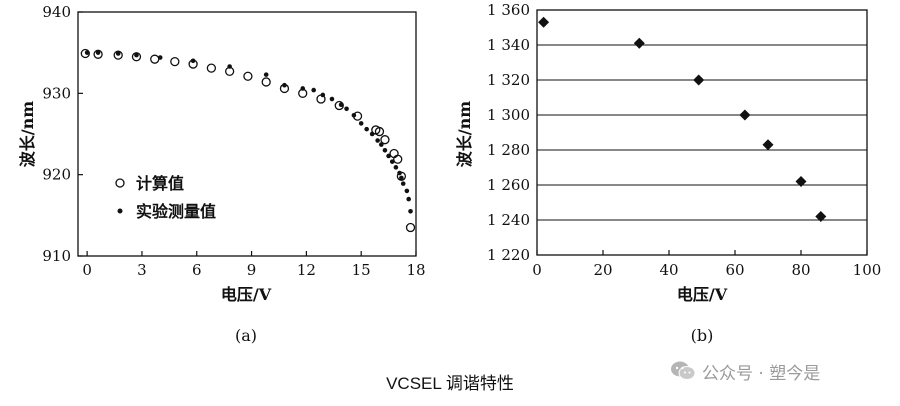 This screenshot has width=900, height=406. Describe the element at coordinates (165, 197) in the screenshot. I see `legend-a: 计算值 实验测量值` at that location.